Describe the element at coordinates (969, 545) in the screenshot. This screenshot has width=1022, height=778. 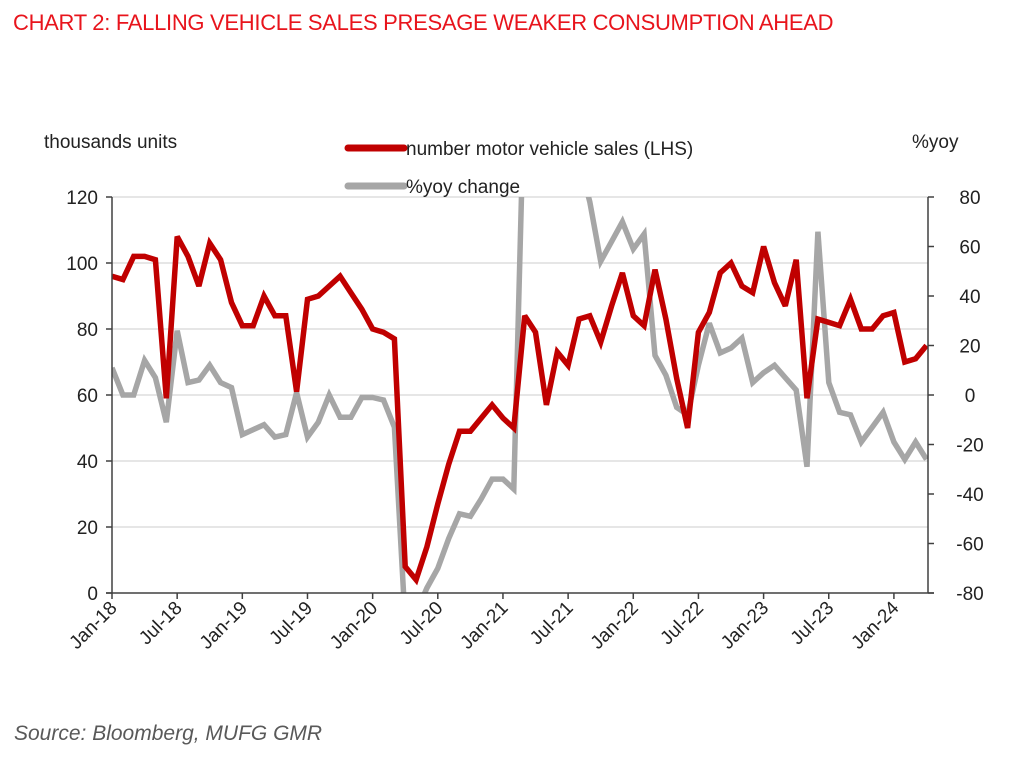
I see `right-tick-label: -60` at that location.